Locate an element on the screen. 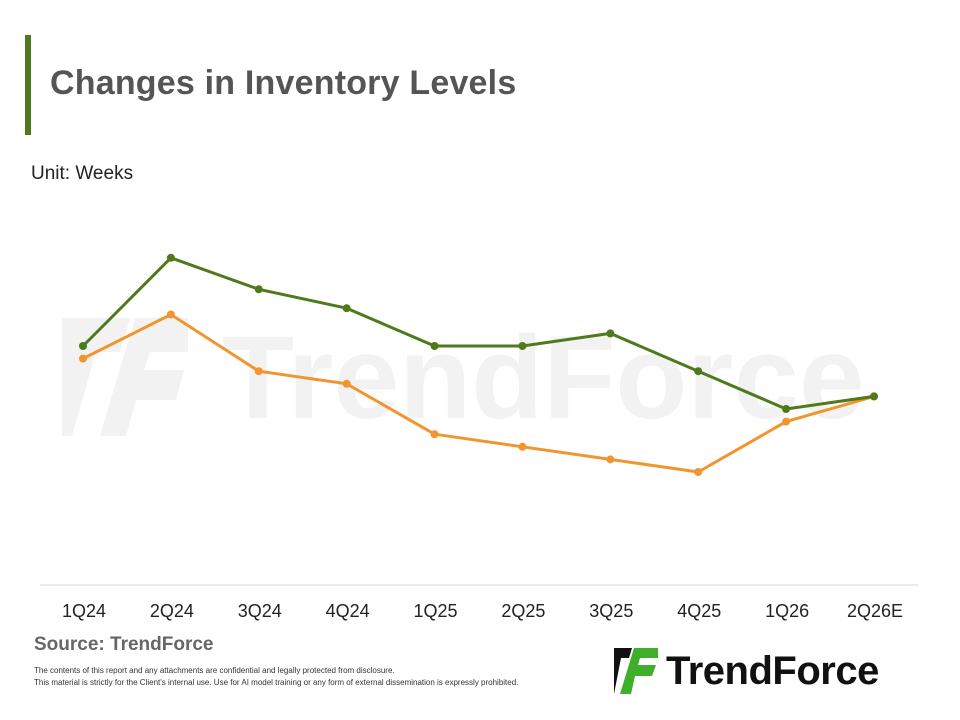  title-accent-bar is located at coordinates (28, 85).